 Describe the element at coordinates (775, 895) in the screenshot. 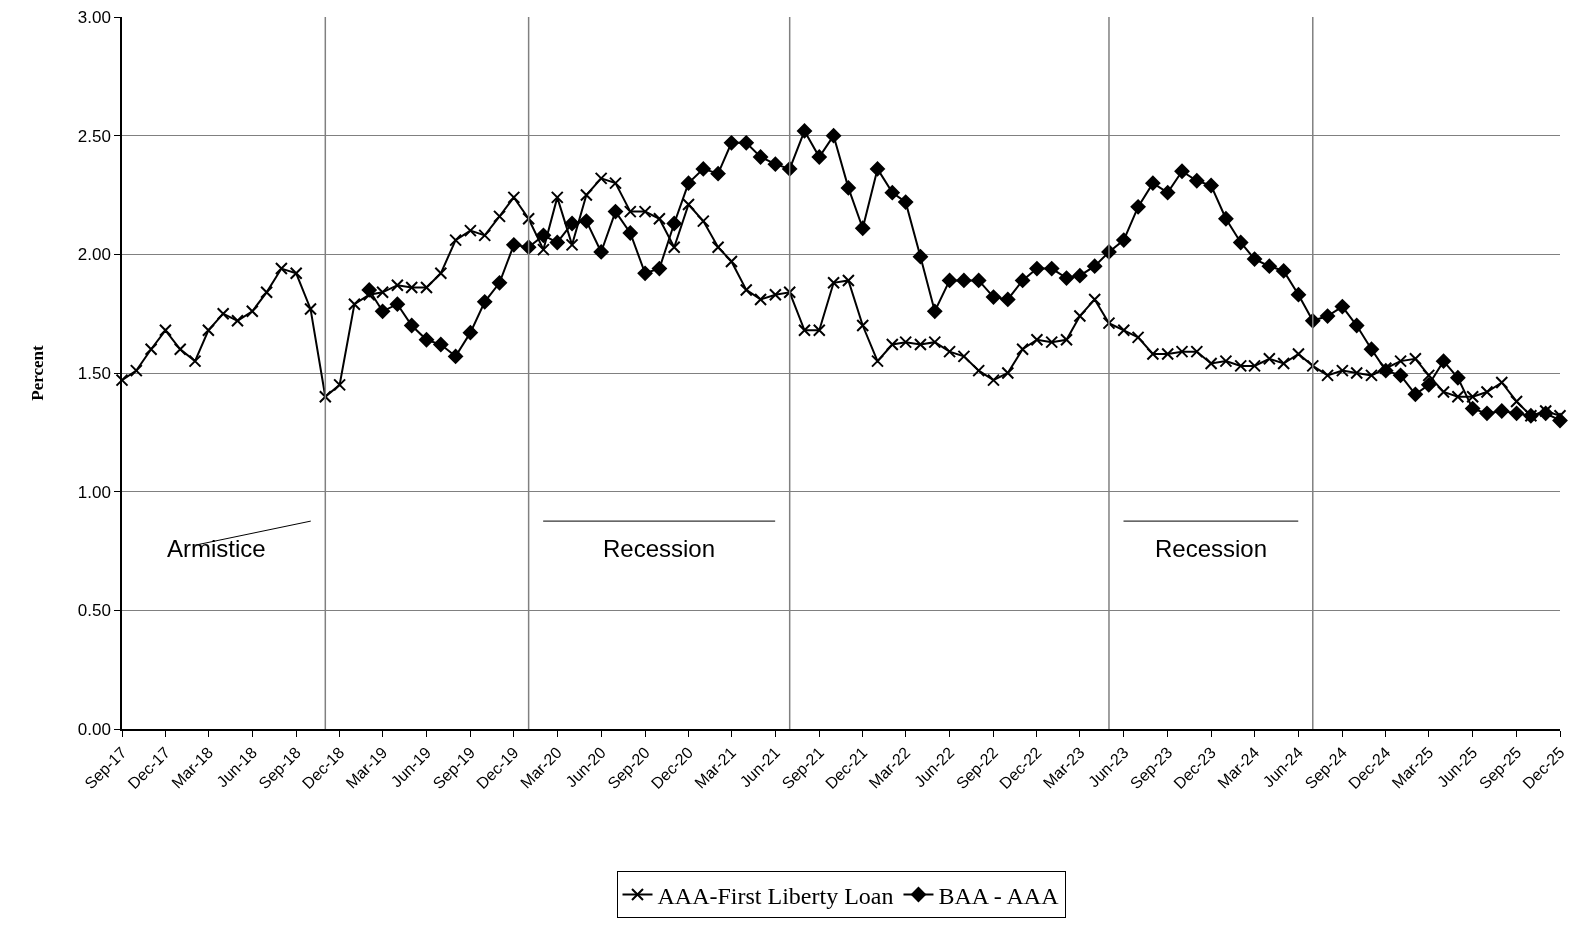

I see `legend-label: AAA-First Liberty Loan` at that location.